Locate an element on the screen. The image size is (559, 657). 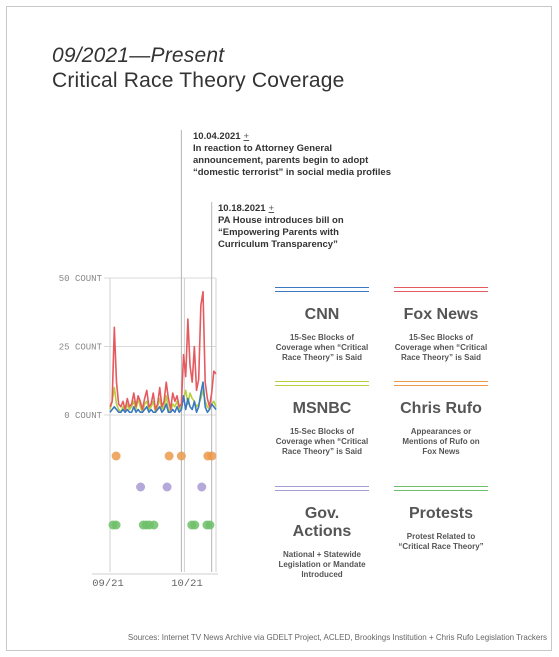
legend-label: Chris Rufo is located at coordinates (441, 408).